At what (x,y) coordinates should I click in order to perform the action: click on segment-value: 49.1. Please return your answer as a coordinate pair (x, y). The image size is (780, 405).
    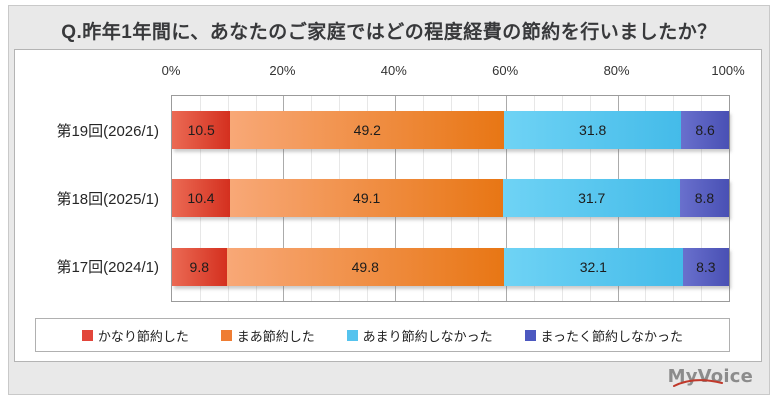
    Looking at the image, I should click on (367, 198).